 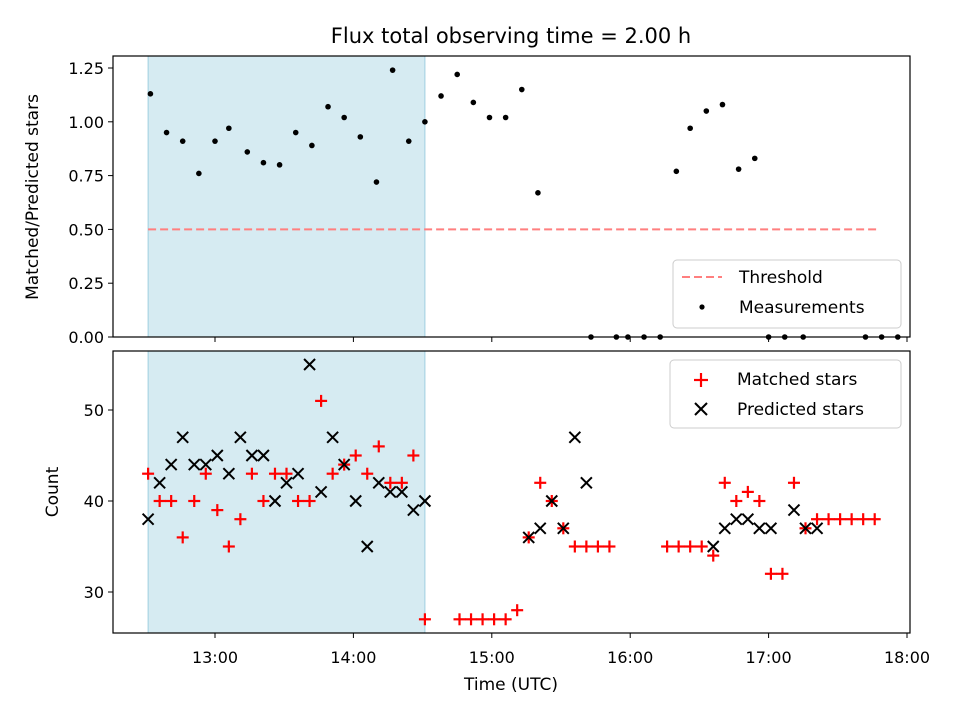 I want to click on bottom-legend: Matched stars Predicted stars, so click(x=785, y=394).